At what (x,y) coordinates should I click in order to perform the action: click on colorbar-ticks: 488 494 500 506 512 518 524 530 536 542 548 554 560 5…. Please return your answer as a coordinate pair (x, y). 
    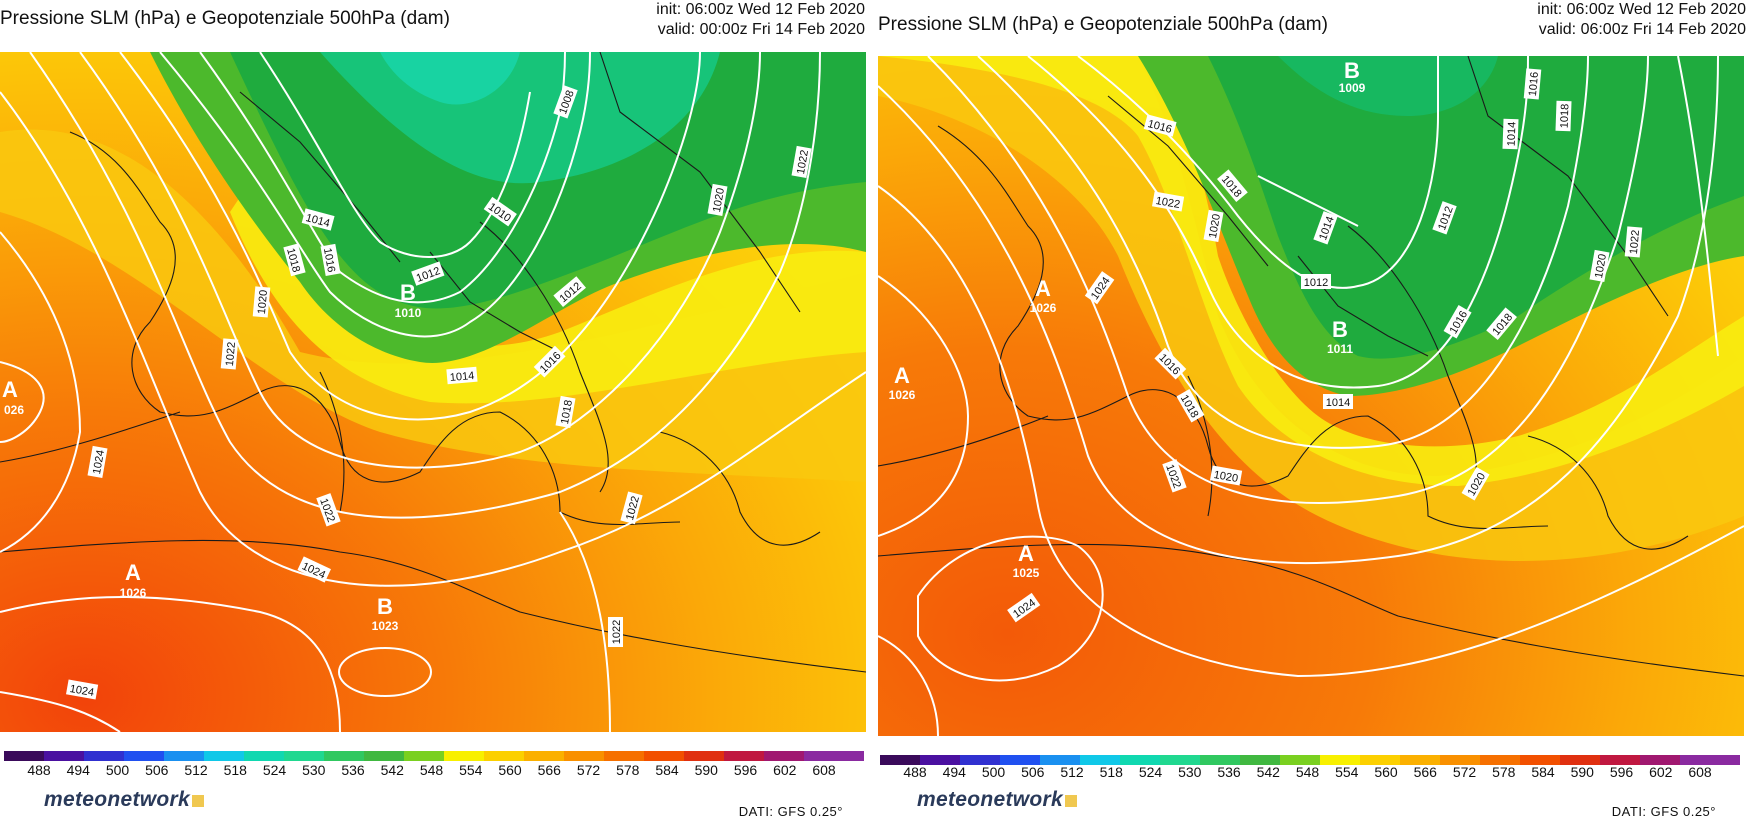
    Looking at the image, I should click on (434, 771).